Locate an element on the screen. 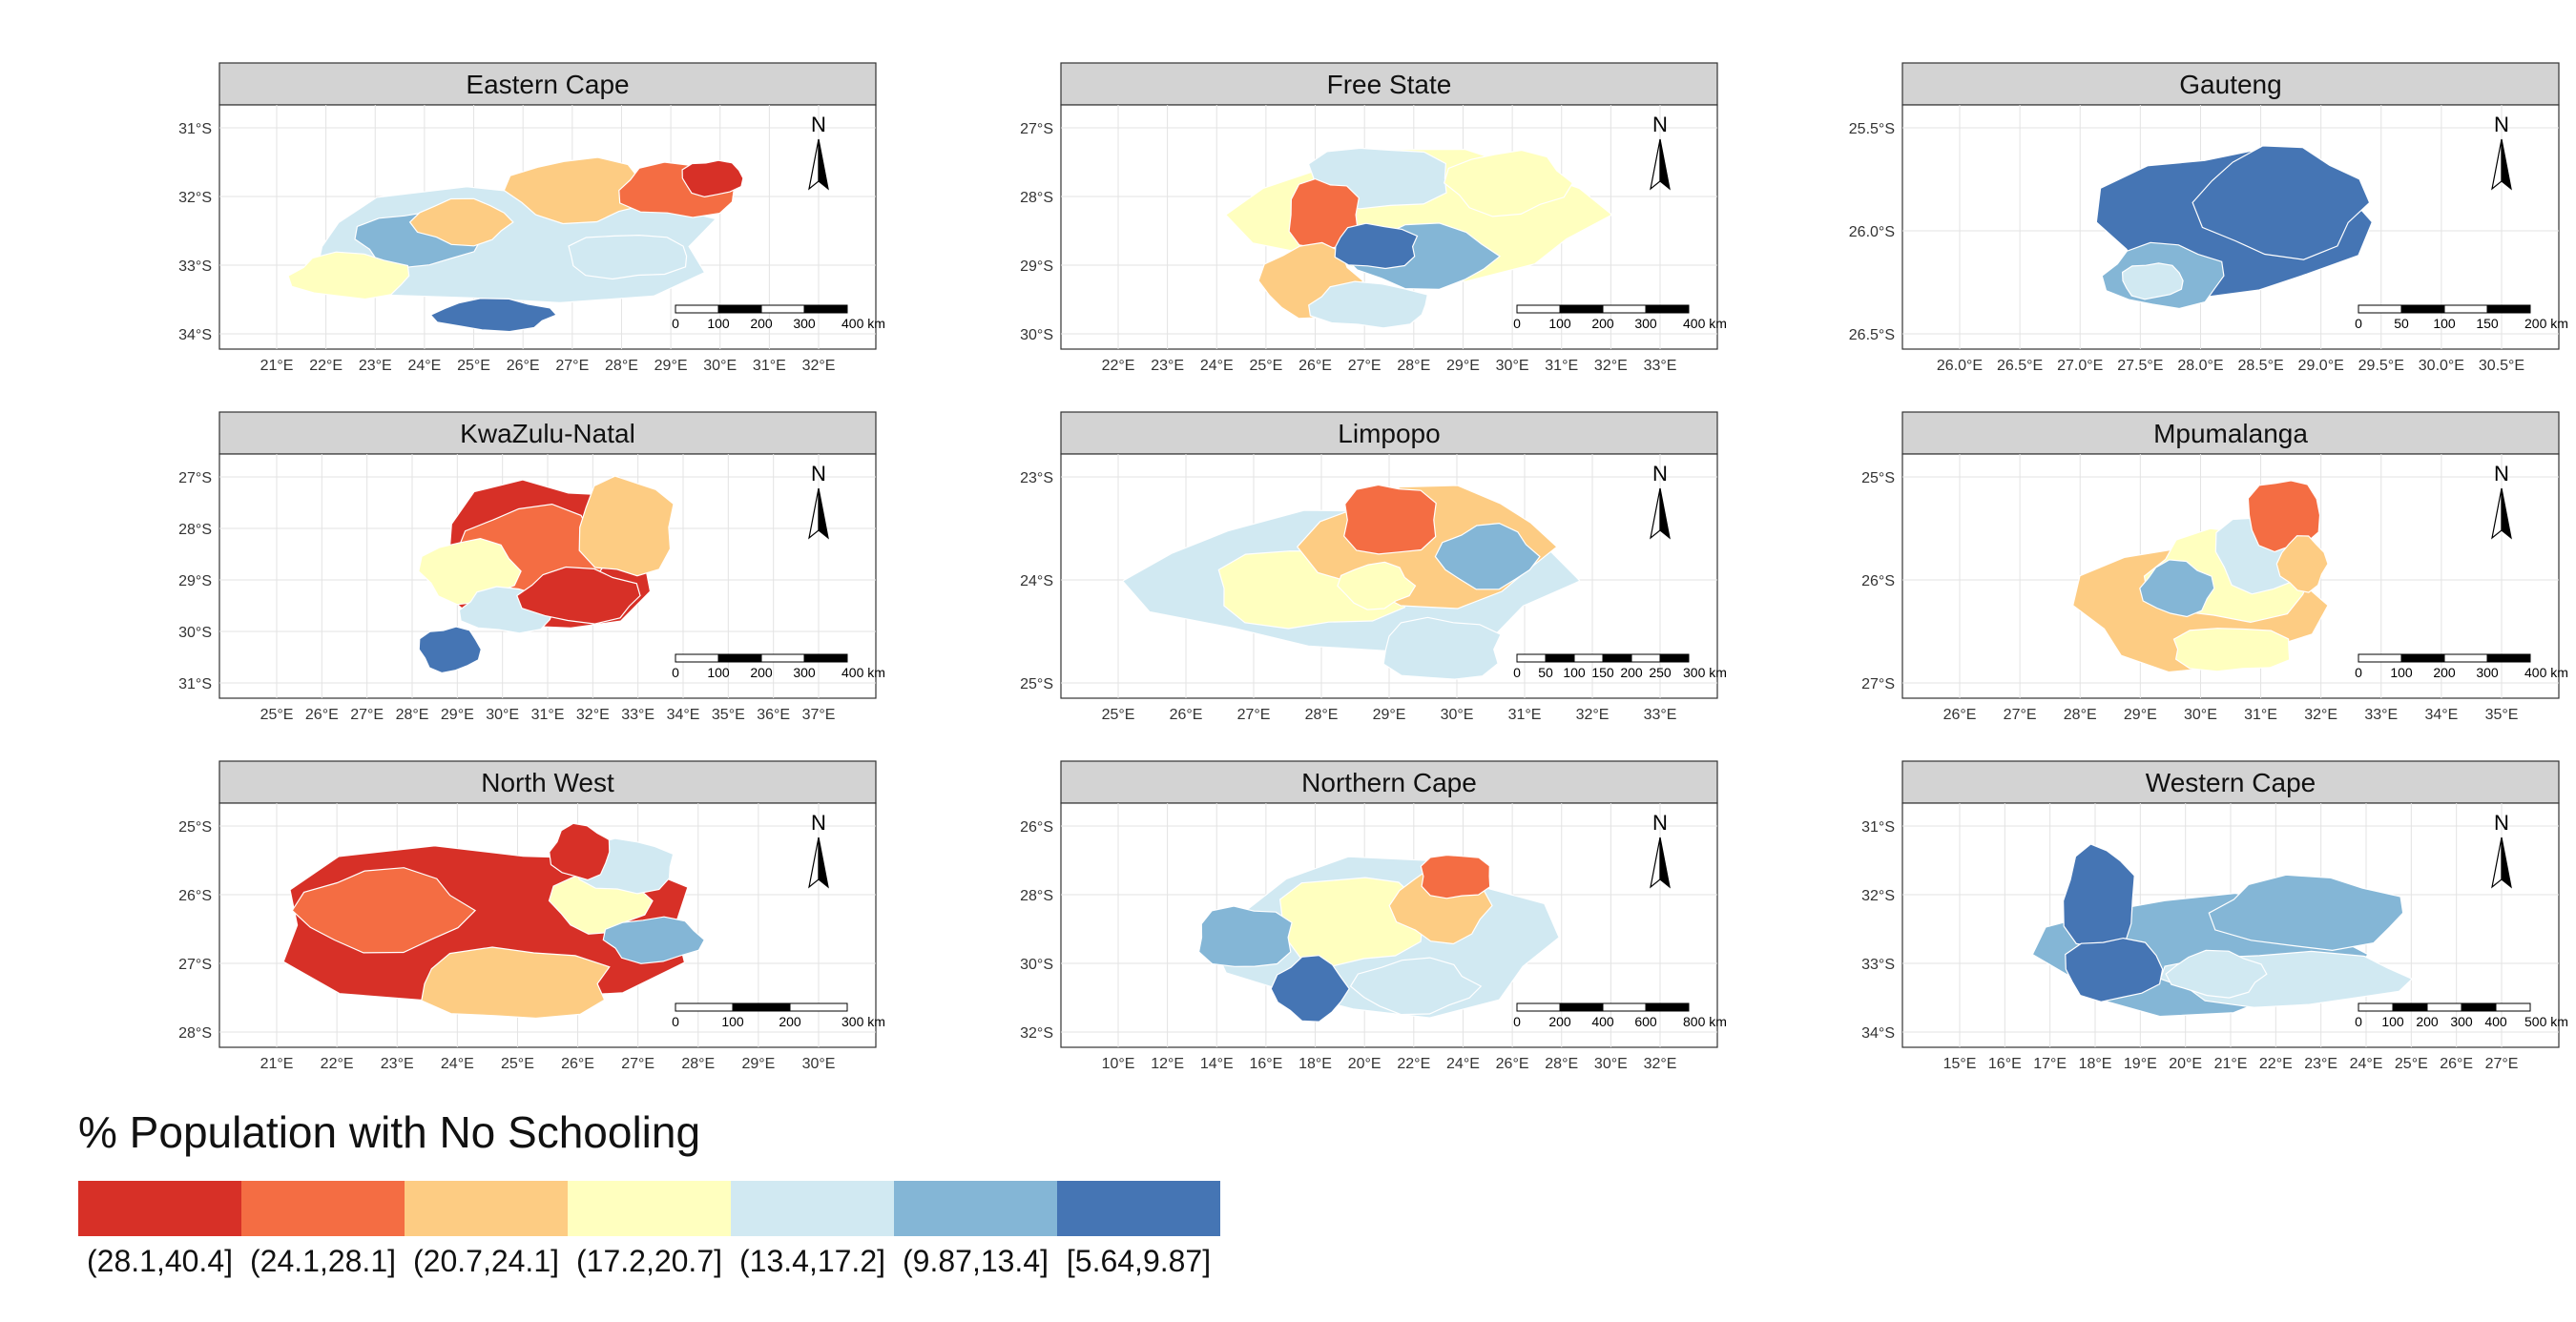 This screenshot has width=2576, height=1322. panel-title: Eastern Cape is located at coordinates (547, 84).